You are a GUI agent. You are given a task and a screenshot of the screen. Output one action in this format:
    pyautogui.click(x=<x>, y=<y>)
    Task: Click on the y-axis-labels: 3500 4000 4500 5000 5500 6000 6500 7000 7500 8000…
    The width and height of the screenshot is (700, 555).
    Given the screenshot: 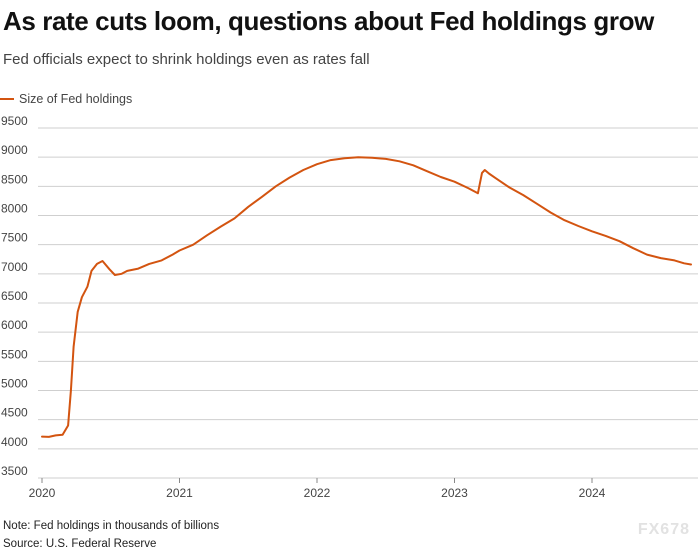 What is the action you would take?
    pyautogui.click(x=14, y=296)
    